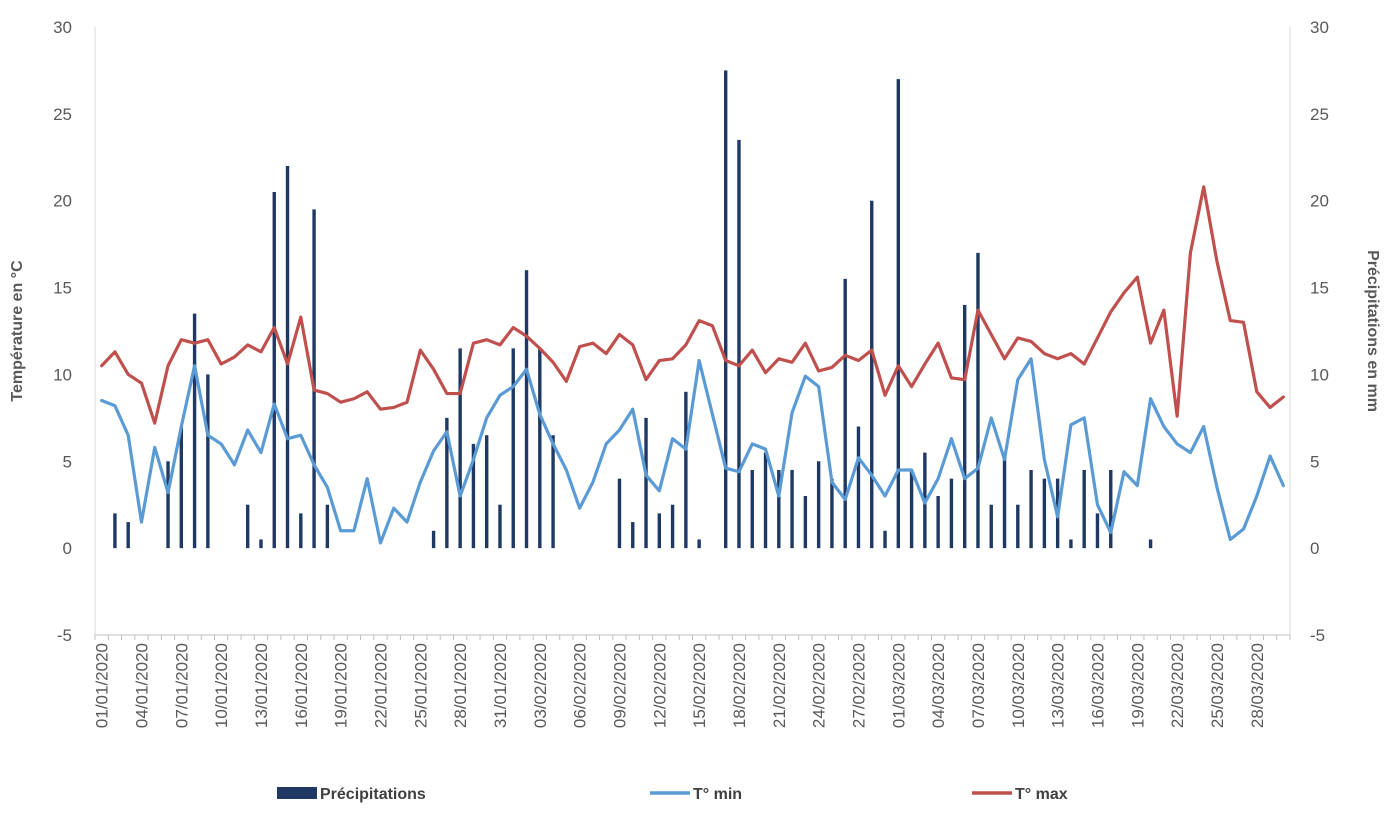 The height and width of the screenshot is (815, 1400). What do you see at coordinates (580, 685) in the screenshot?
I see `x-tick-label: 06/02/2020` at bounding box center [580, 685].